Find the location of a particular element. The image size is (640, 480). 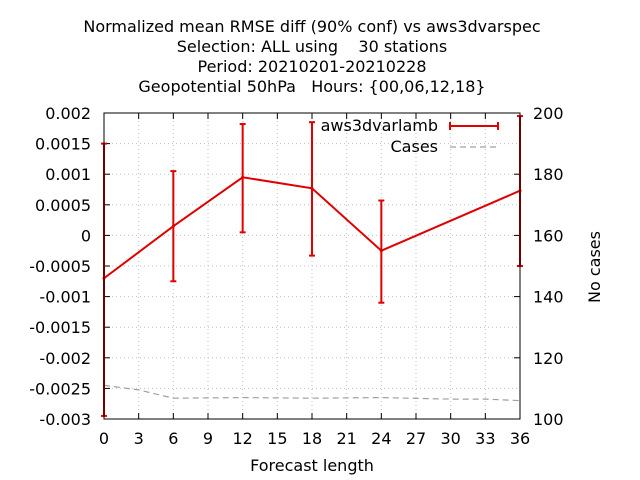

y2-tick-label: 140 is located at coordinates (548, 297).